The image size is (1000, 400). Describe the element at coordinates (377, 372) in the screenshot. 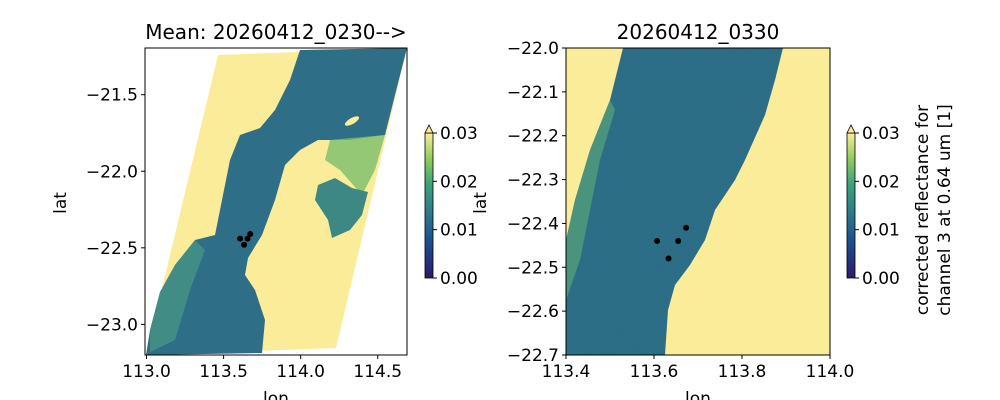

I see `x-tick-label: 114.5` at that location.